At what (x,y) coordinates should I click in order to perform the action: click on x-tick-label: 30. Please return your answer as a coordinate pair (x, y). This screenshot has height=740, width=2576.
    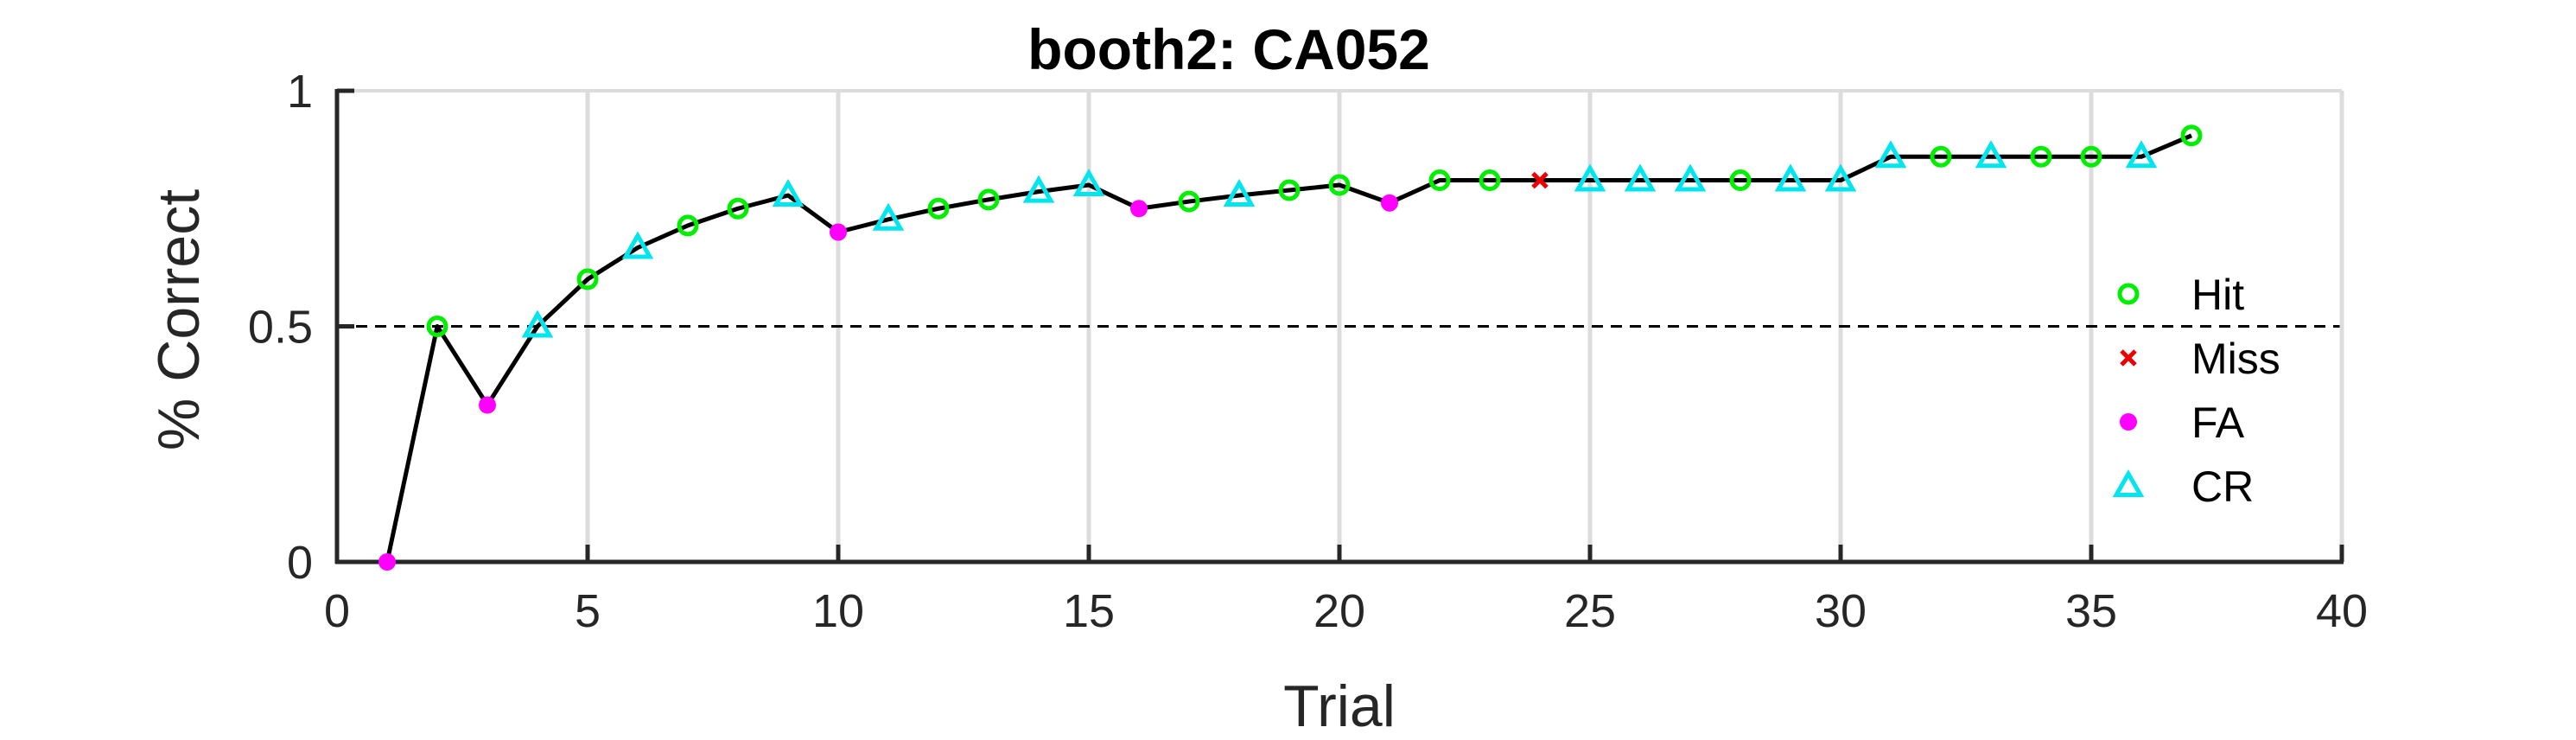
    Looking at the image, I should click on (1841, 611).